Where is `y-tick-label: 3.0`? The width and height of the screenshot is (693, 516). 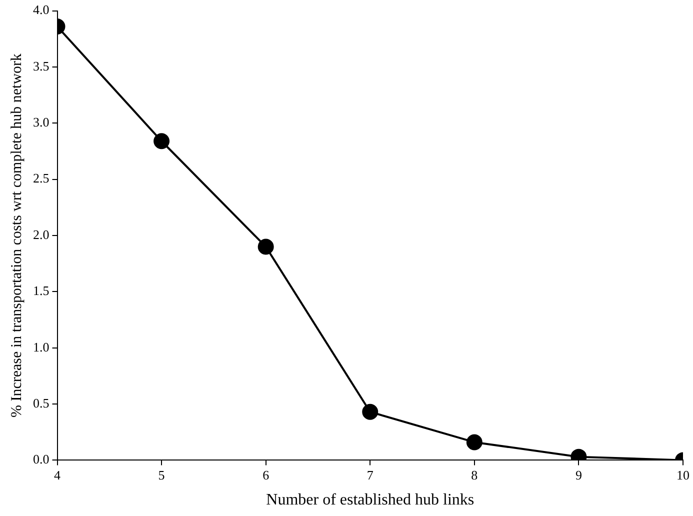 y-tick-label: 3.0 is located at coordinates (41, 122).